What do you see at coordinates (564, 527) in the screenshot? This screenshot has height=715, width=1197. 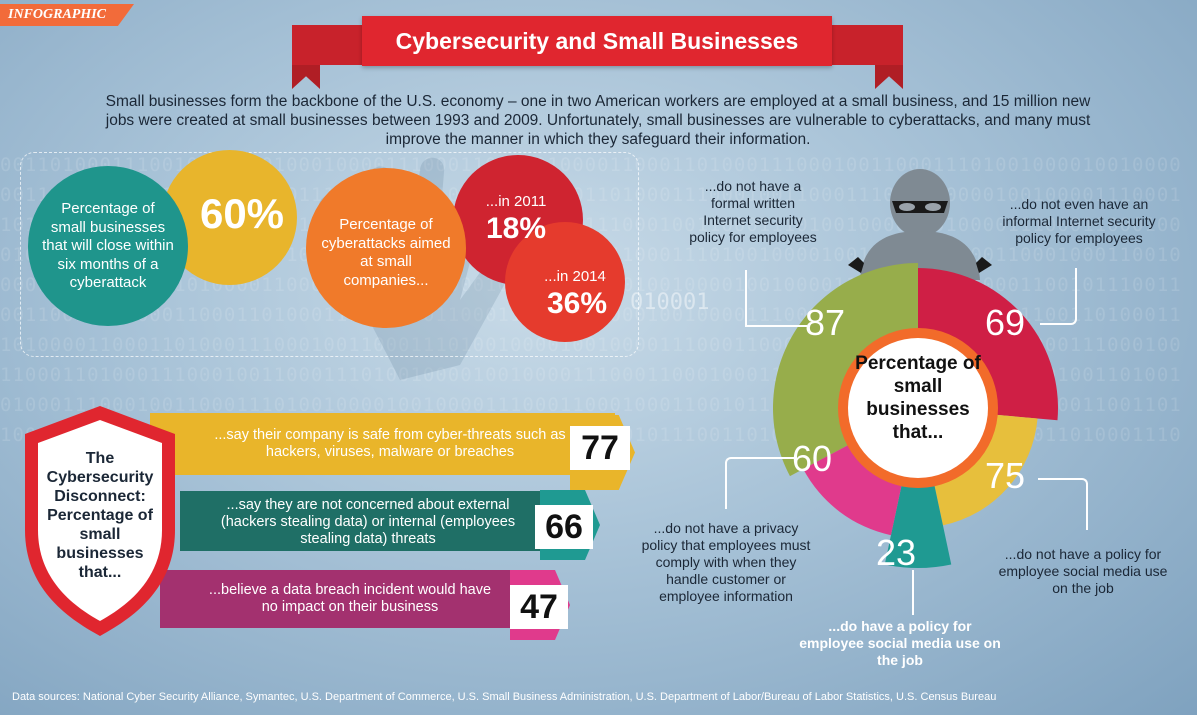 I see `disconnect-value-2: 66` at bounding box center [564, 527].